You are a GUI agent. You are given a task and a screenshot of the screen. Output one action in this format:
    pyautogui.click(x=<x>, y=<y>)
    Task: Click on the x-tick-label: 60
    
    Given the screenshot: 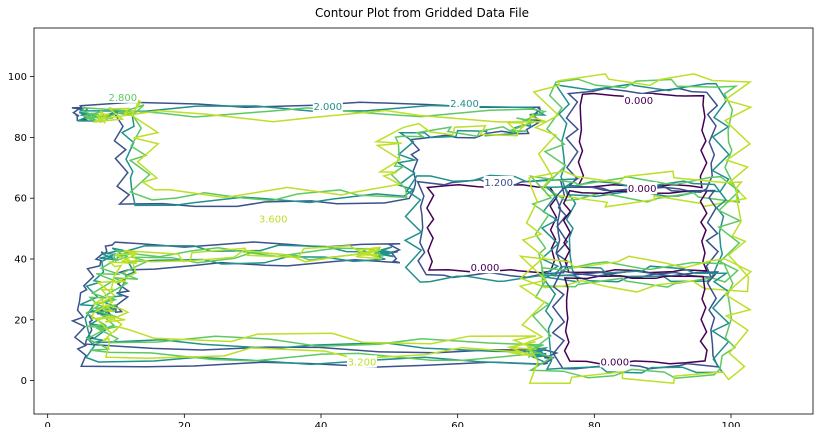 What is the action you would take?
    pyautogui.click(x=457, y=424)
    